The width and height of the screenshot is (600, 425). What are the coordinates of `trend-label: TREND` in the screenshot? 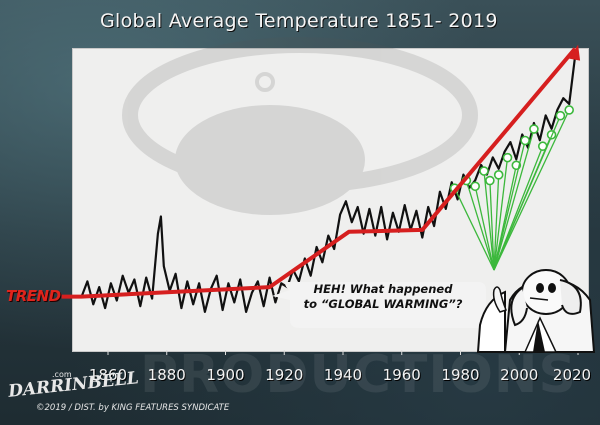 It's located at (33, 296).